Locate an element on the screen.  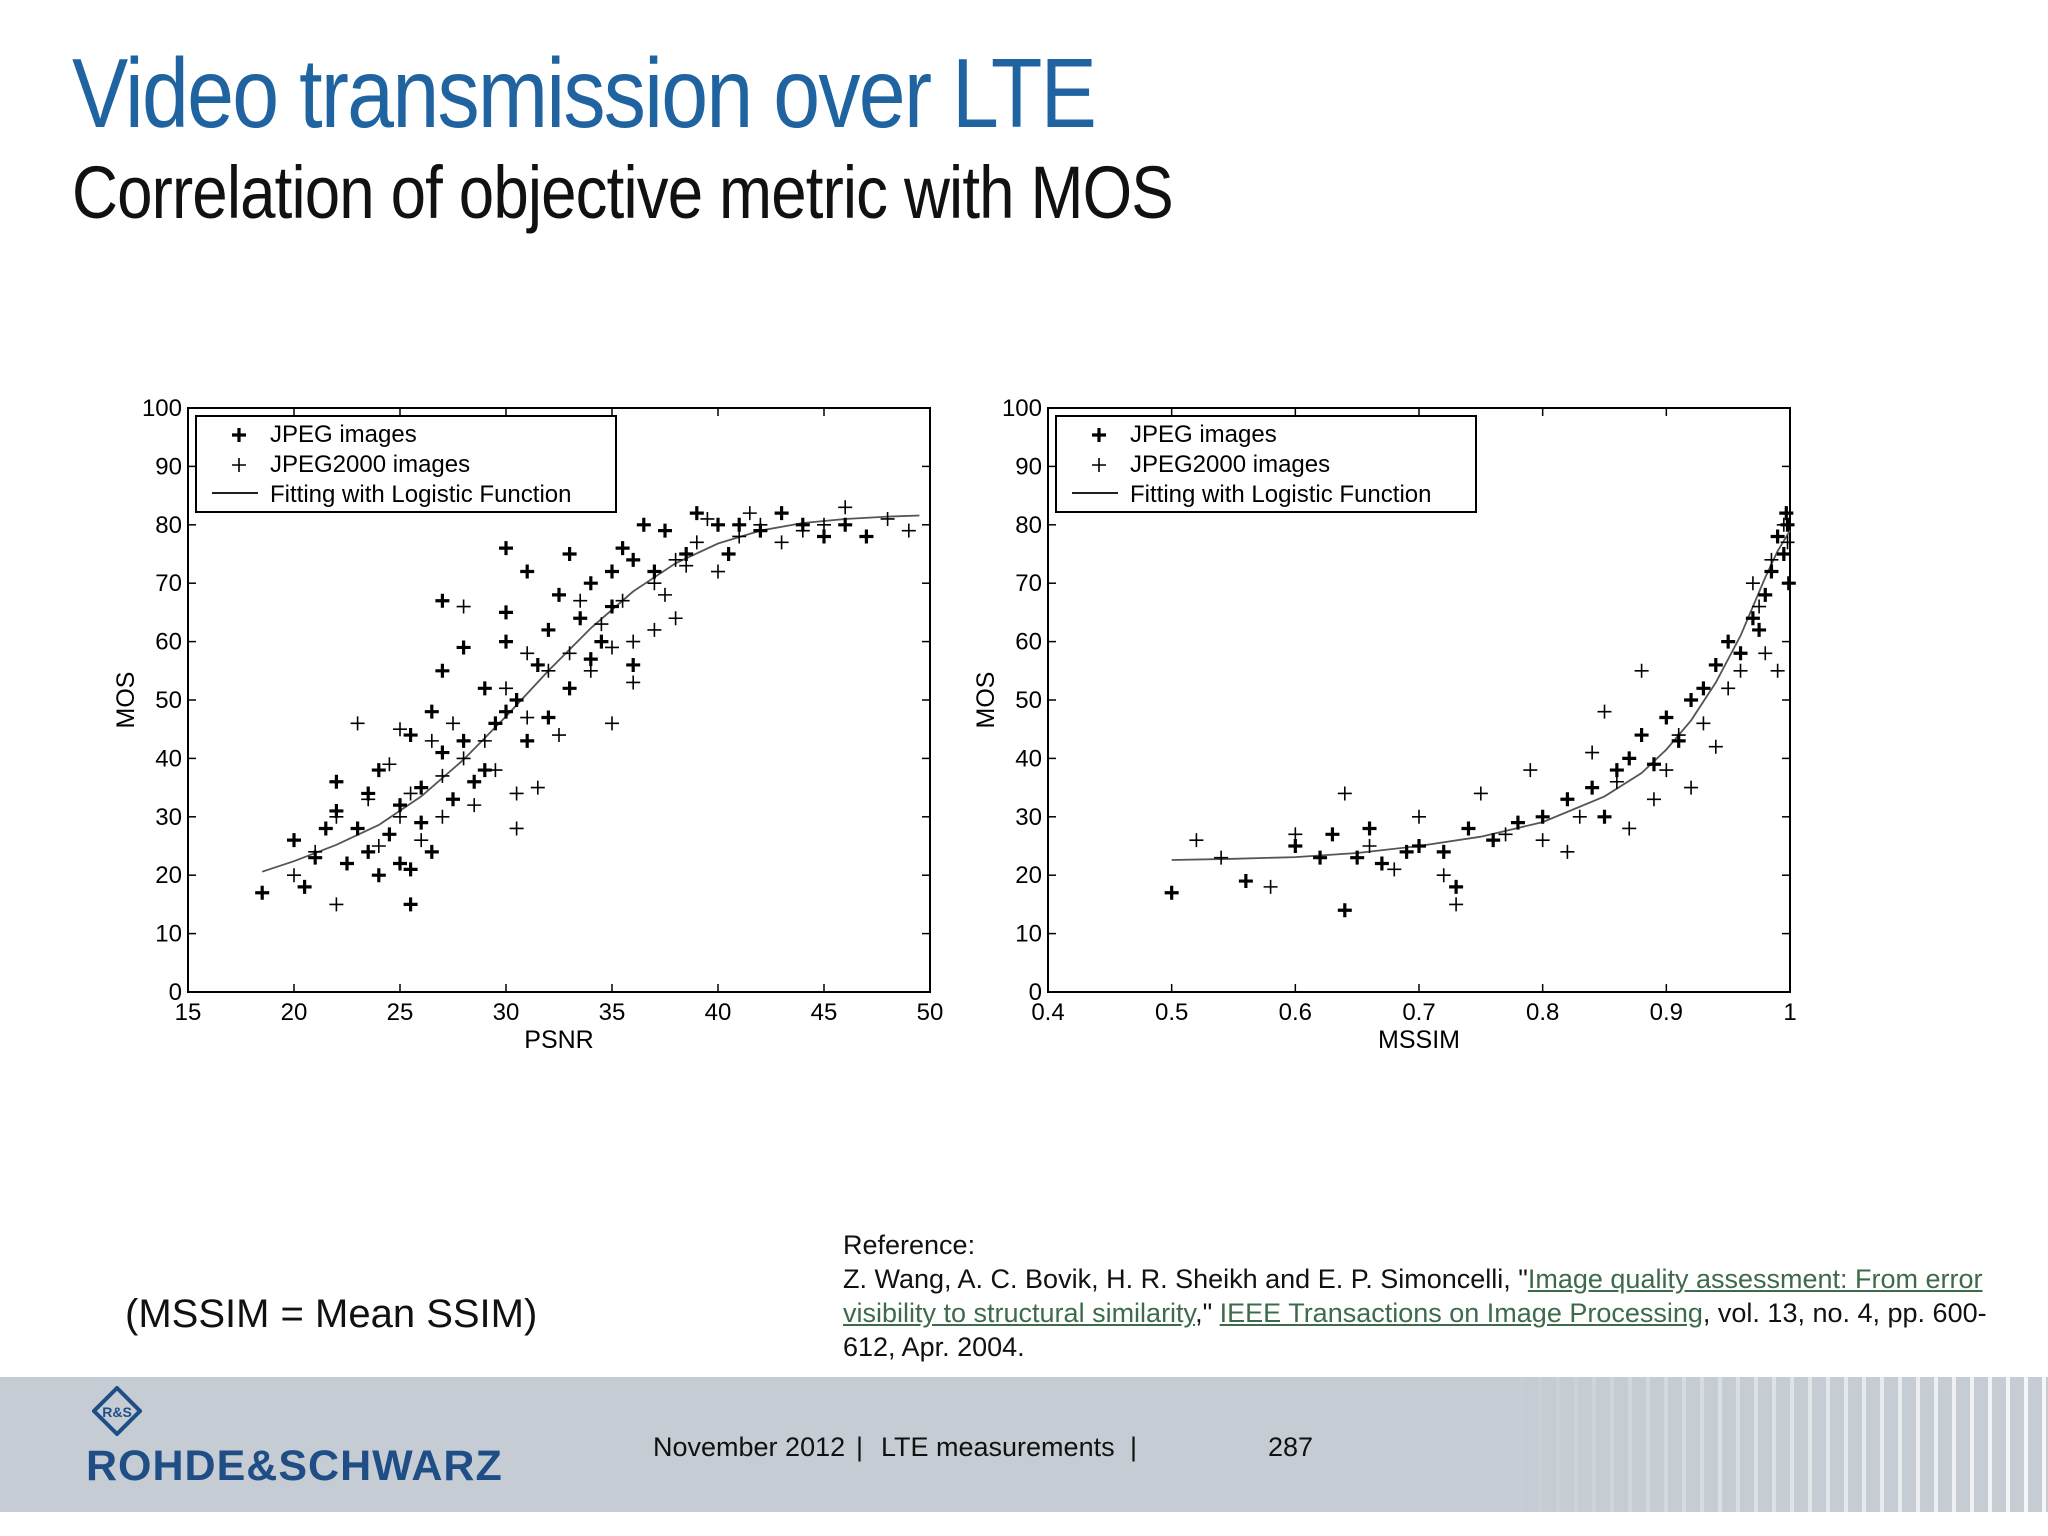
x-tick-label: 20 is located at coordinates (294, 1012).